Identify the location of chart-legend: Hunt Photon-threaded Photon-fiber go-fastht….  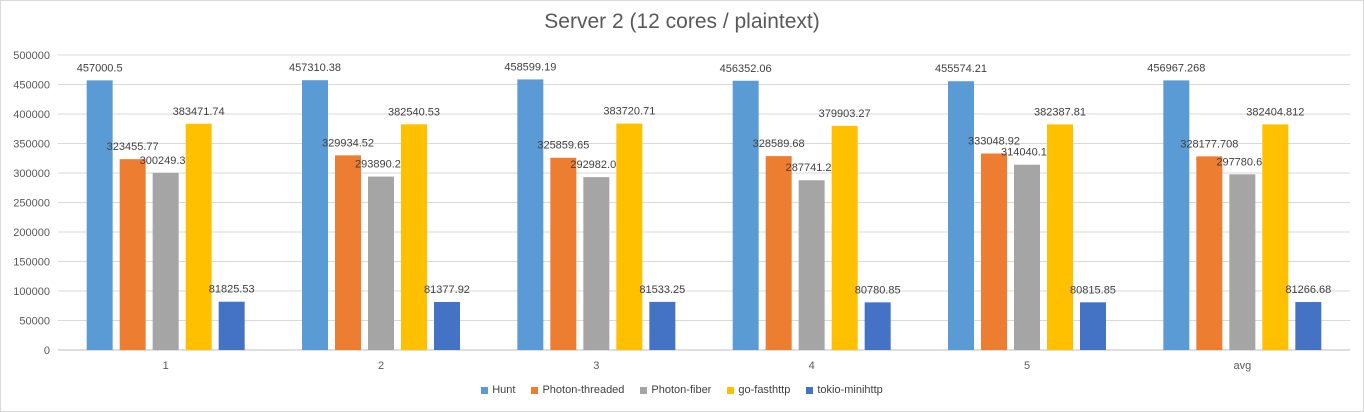
(682, 390).